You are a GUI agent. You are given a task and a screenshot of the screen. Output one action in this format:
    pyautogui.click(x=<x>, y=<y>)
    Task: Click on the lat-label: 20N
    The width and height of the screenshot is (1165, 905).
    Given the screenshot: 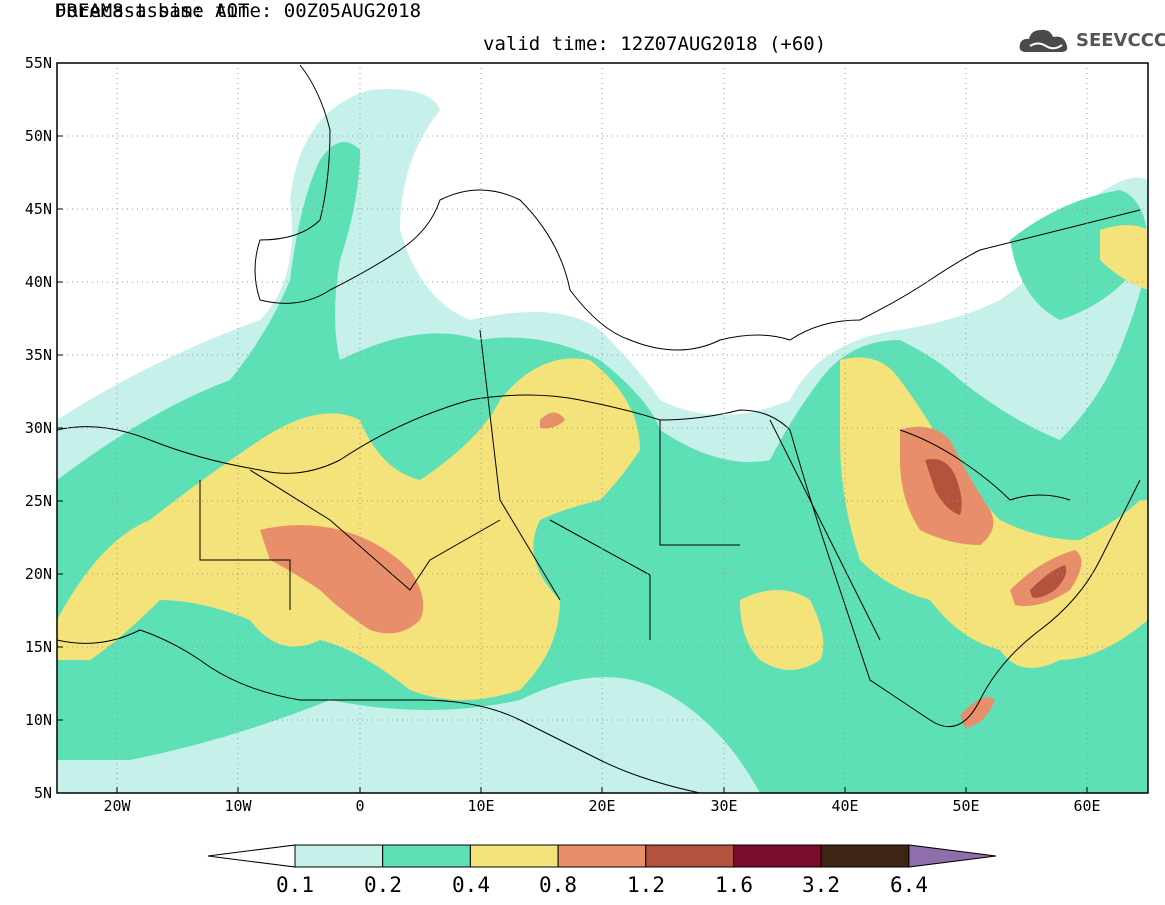 What is the action you would take?
    pyautogui.click(x=38, y=574)
    